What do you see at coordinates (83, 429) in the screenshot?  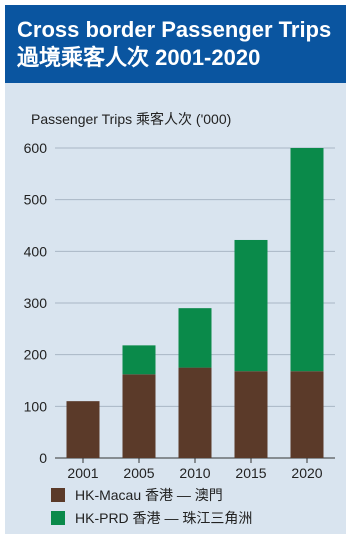 I see `bar-macau-2001` at bounding box center [83, 429].